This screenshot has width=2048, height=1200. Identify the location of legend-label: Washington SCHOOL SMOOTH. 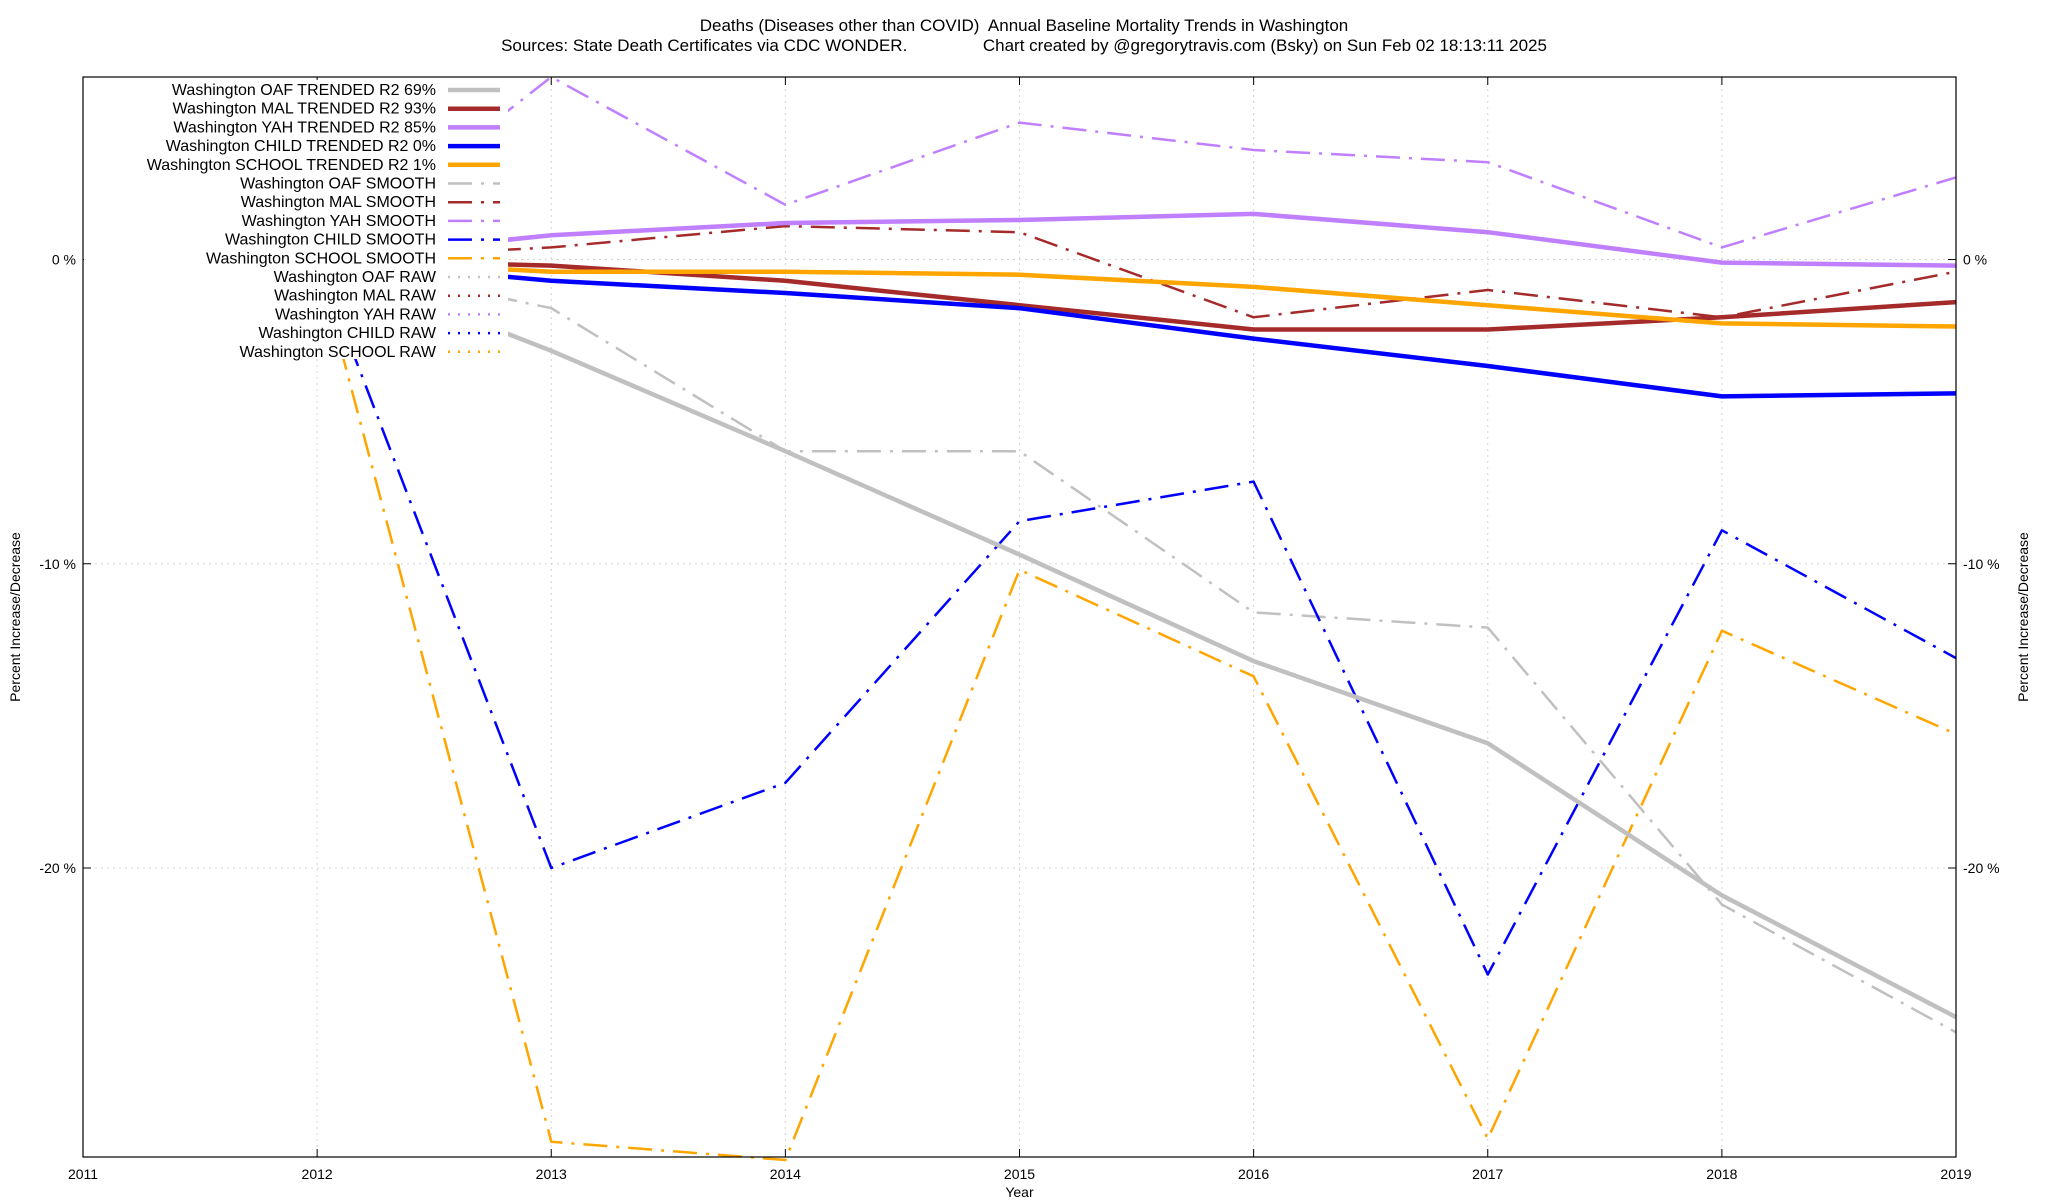
(321, 258).